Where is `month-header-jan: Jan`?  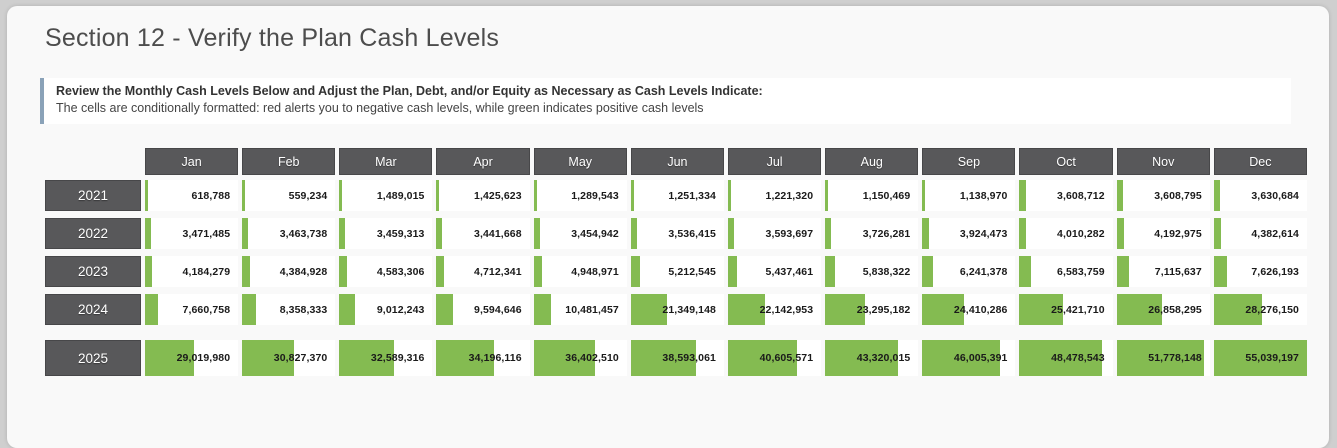
month-header-jan: Jan is located at coordinates (192, 161).